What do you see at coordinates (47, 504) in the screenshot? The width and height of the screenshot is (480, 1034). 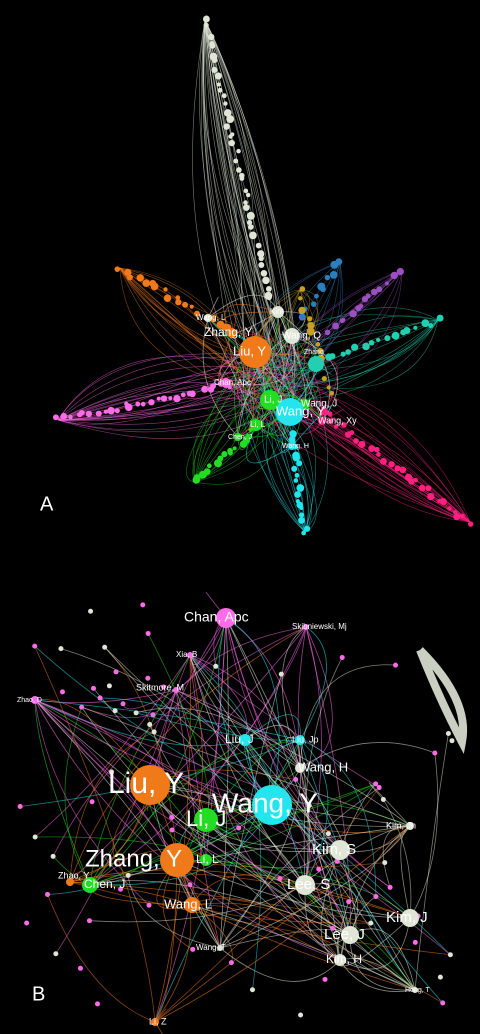 I see `panel-label: A` at bounding box center [47, 504].